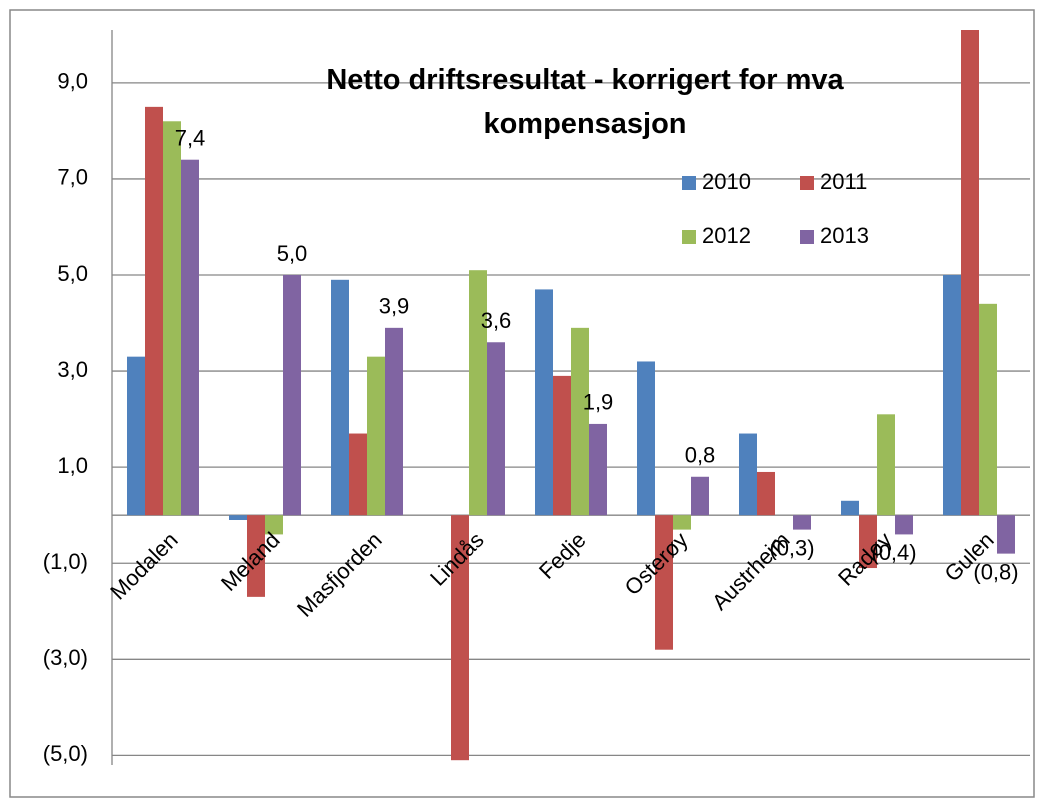  I want to click on data-label: 5,0, so click(292, 253).